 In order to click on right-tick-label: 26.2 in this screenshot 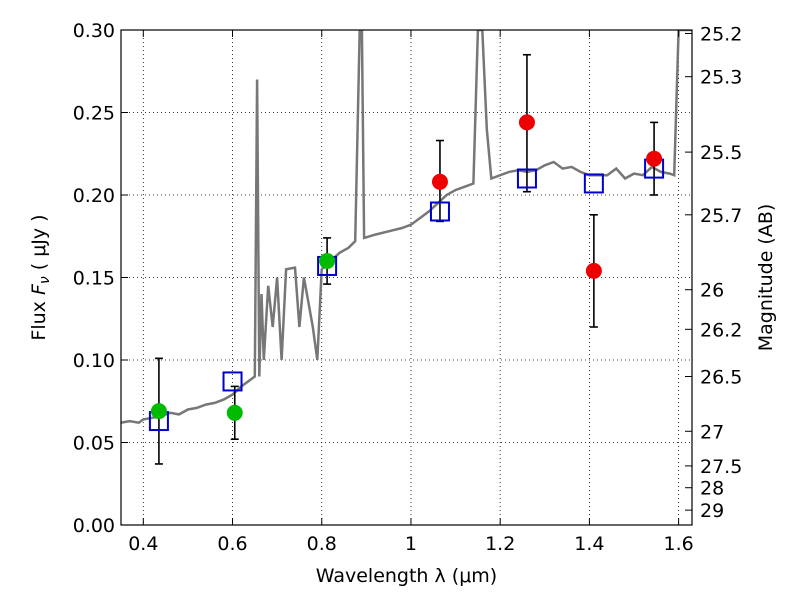, I will do `click(721, 330)`.